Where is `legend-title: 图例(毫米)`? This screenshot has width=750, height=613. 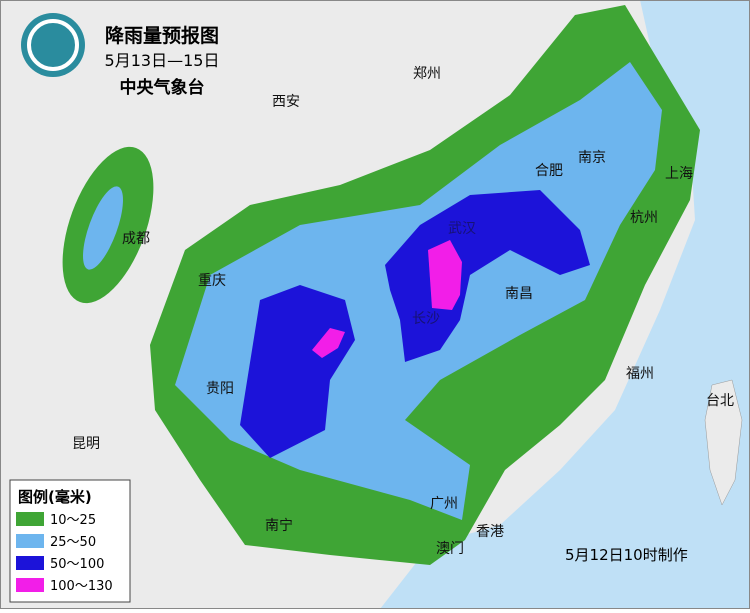 legend-title: 图例(毫米) is located at coordinates (55, 497).